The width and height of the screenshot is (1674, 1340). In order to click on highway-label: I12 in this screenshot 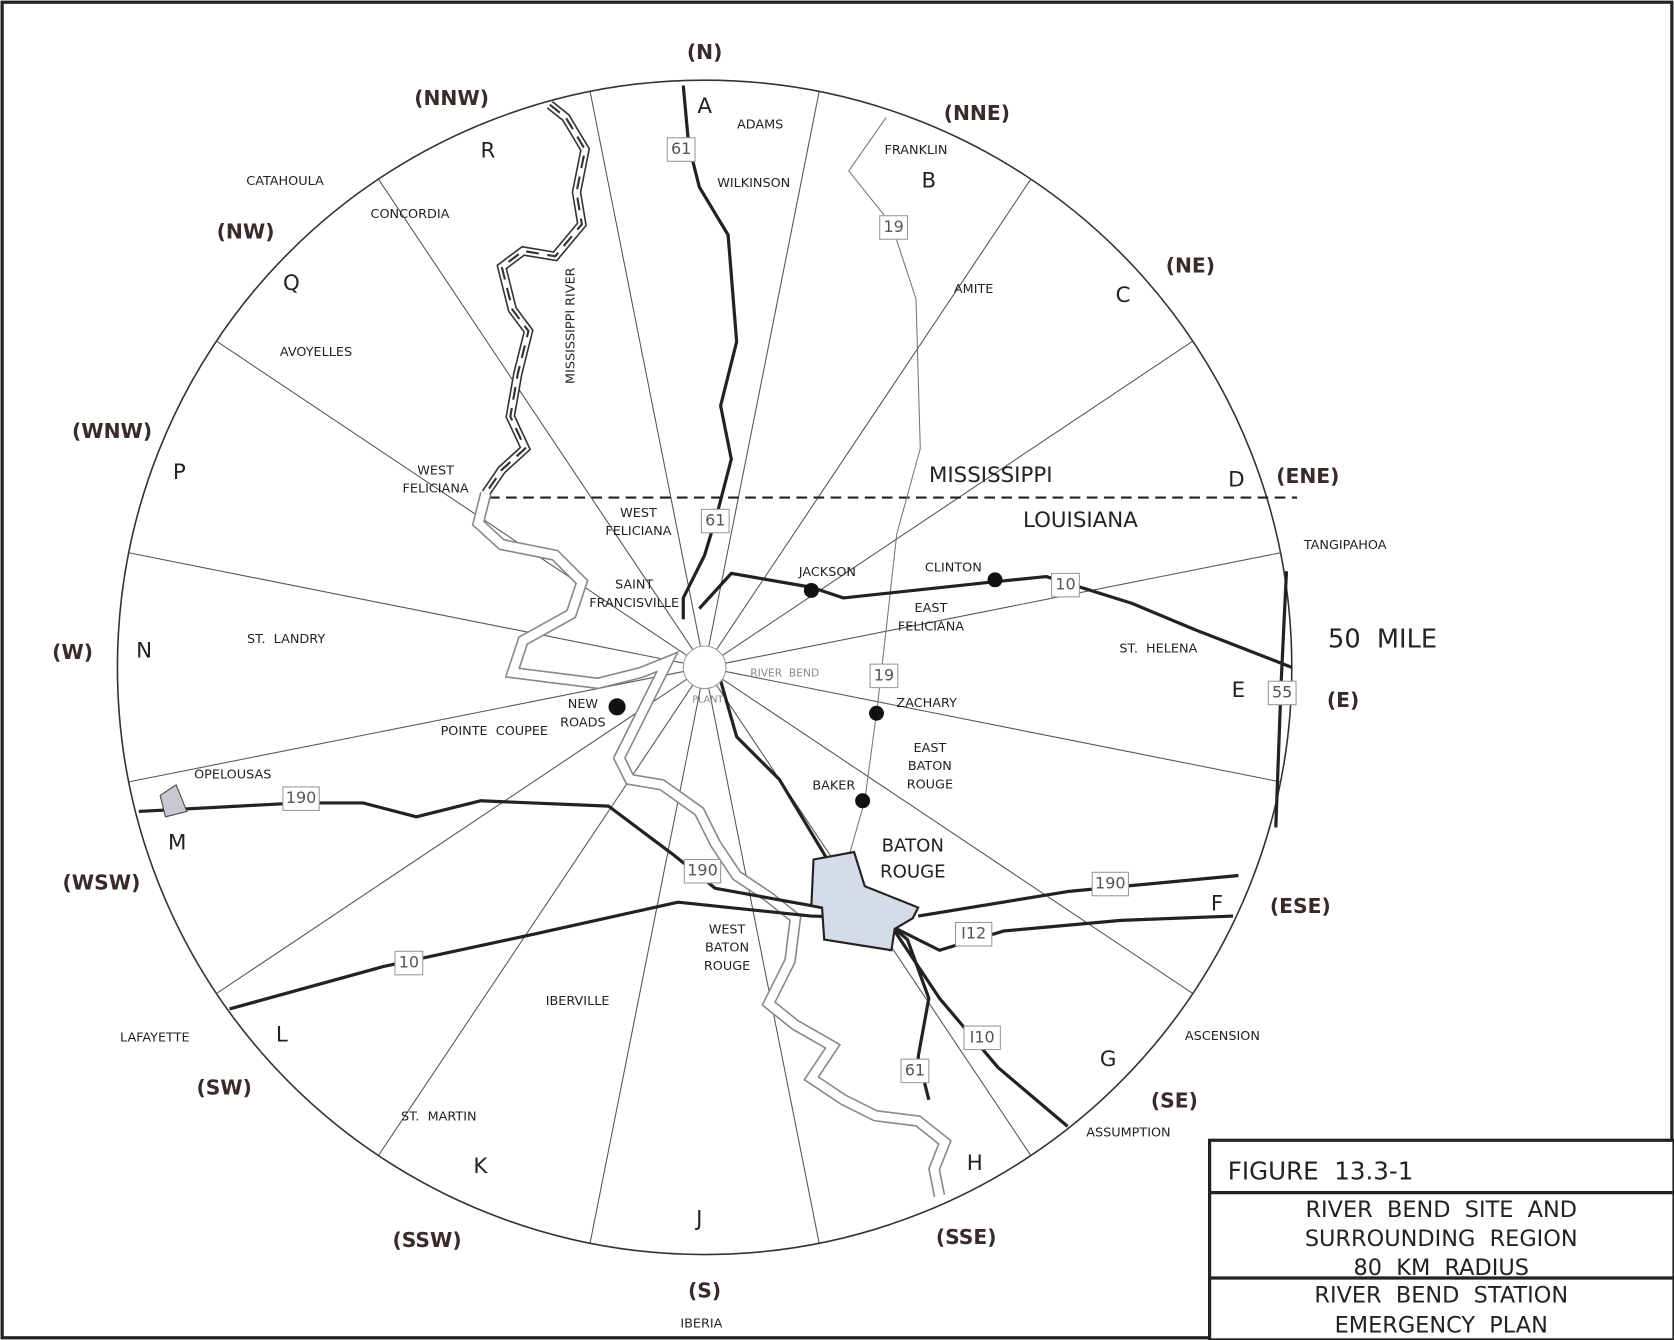, I will do `click(973, 933)`.